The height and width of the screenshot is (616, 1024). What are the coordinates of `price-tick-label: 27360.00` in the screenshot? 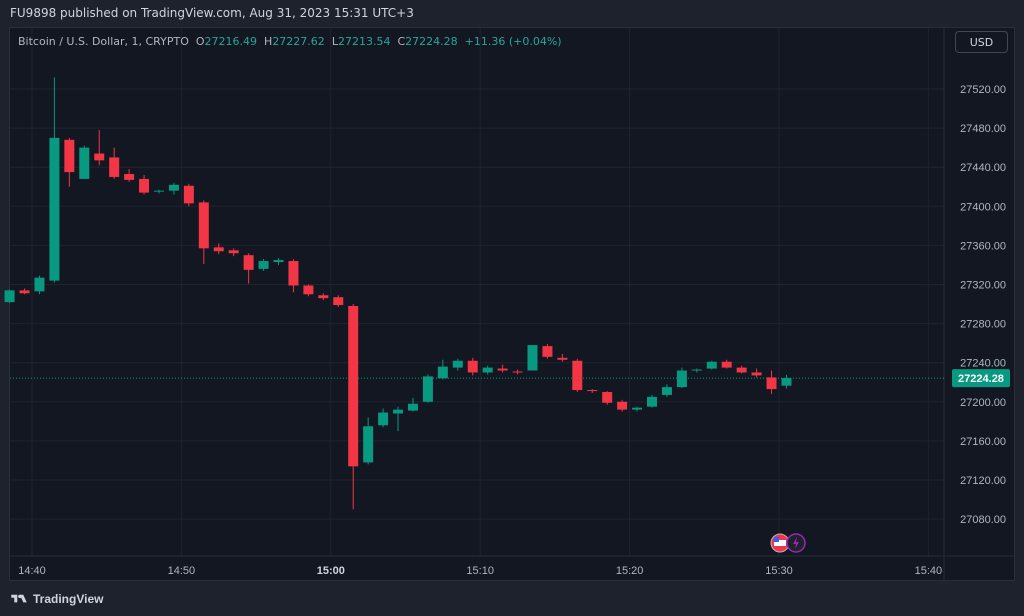 It's located at (983, 246).